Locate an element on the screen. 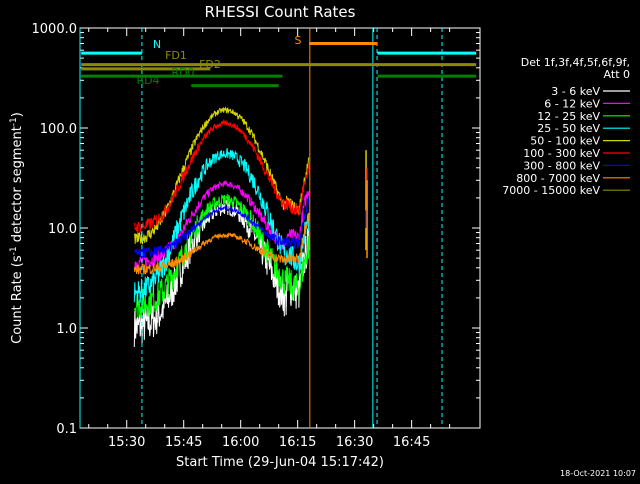 This screenshot has width=640, height=484. legend-header-line-1: Det 1f,3f,4f,5f,6f,9f, is located at coordinates (575, 62).